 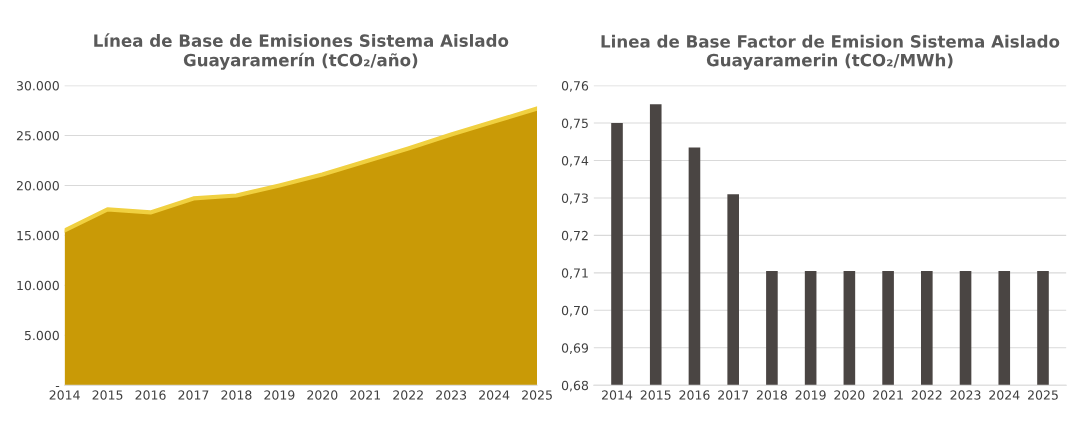 What do you see at coordinates (574, 199) in the screenshot?
I see `y-tick-label: 0,73` at bounding box center [574, 199].